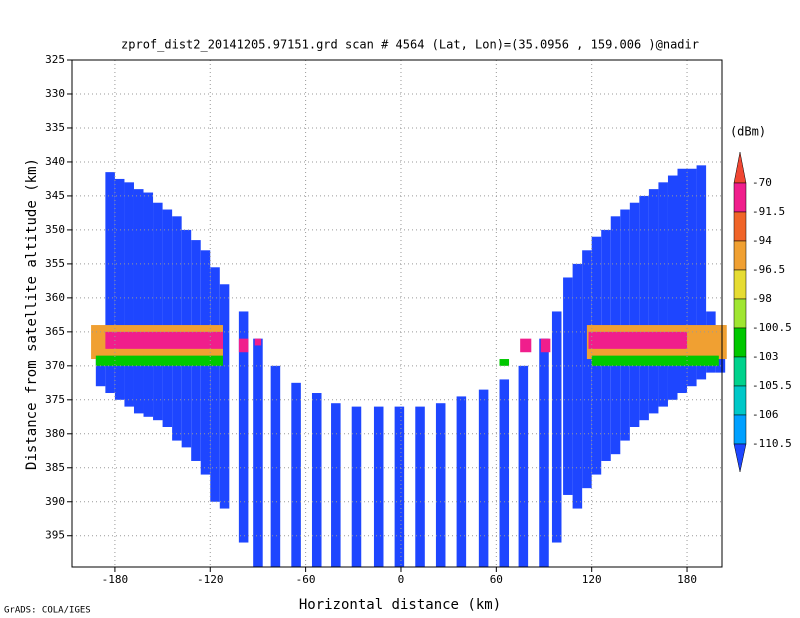  I want to click on y-tick-label: 340, so click(55, 161).